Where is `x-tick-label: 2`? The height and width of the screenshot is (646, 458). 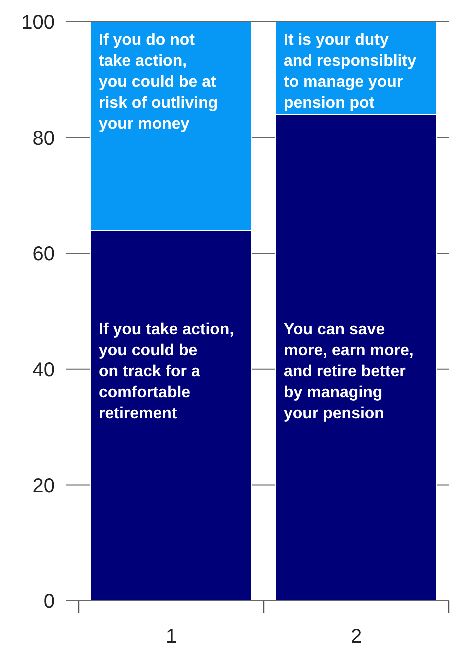 x-tick-label: 2 is located at coordinates (356, 636).